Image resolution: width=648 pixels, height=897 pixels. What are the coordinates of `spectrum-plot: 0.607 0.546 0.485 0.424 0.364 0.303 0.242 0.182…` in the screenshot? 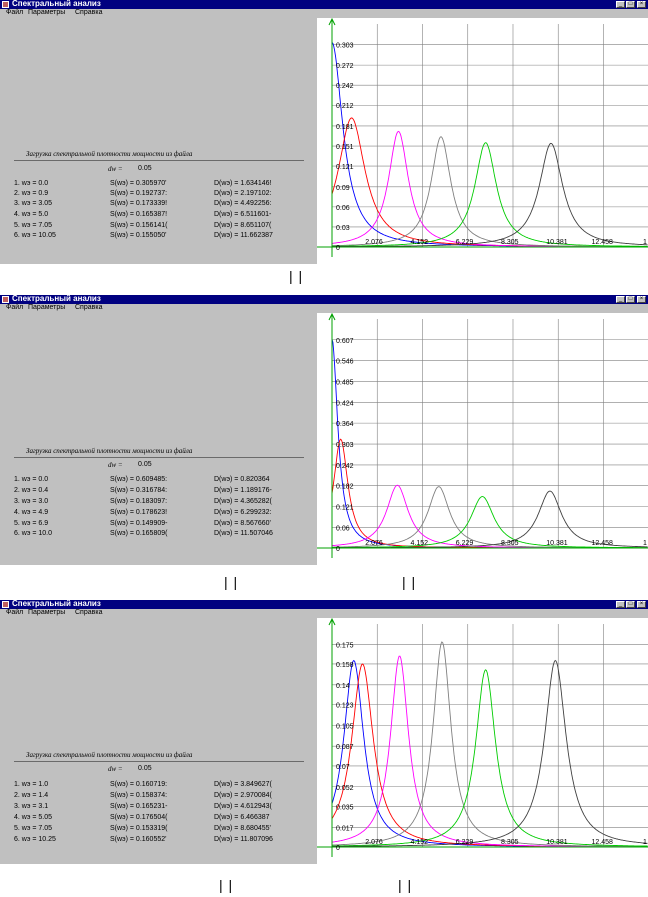 It's located at (482, 439).